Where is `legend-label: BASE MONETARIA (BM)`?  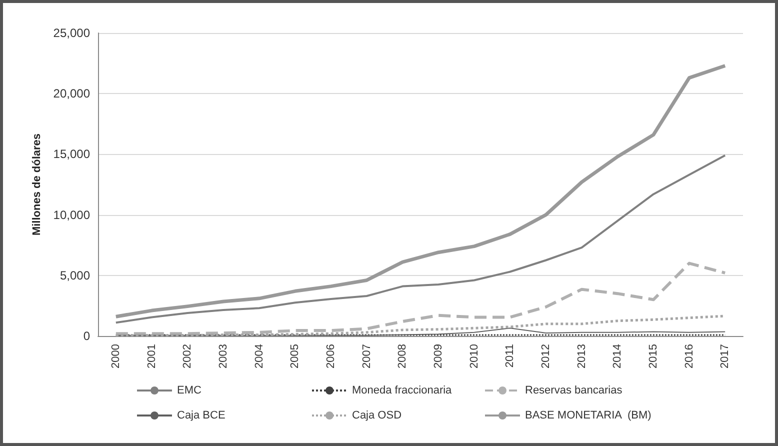 legend-label: BASE MONETARIA (BM) is located at coordinates (588, 416).